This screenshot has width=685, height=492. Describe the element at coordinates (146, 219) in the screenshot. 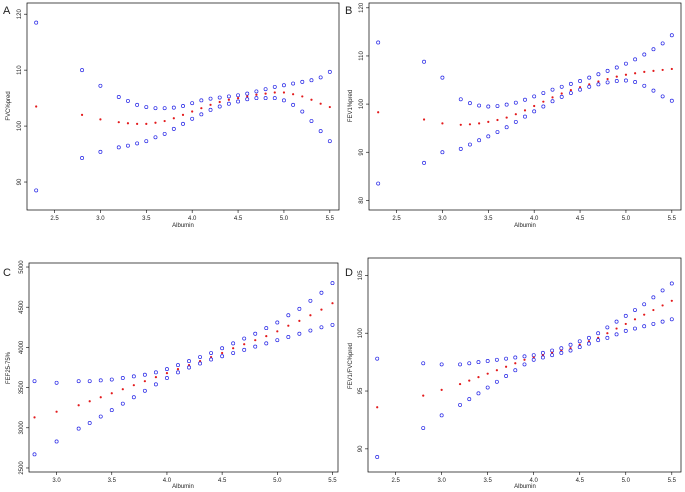

I see `x-tick-label-a-2: 3.5` at that location.